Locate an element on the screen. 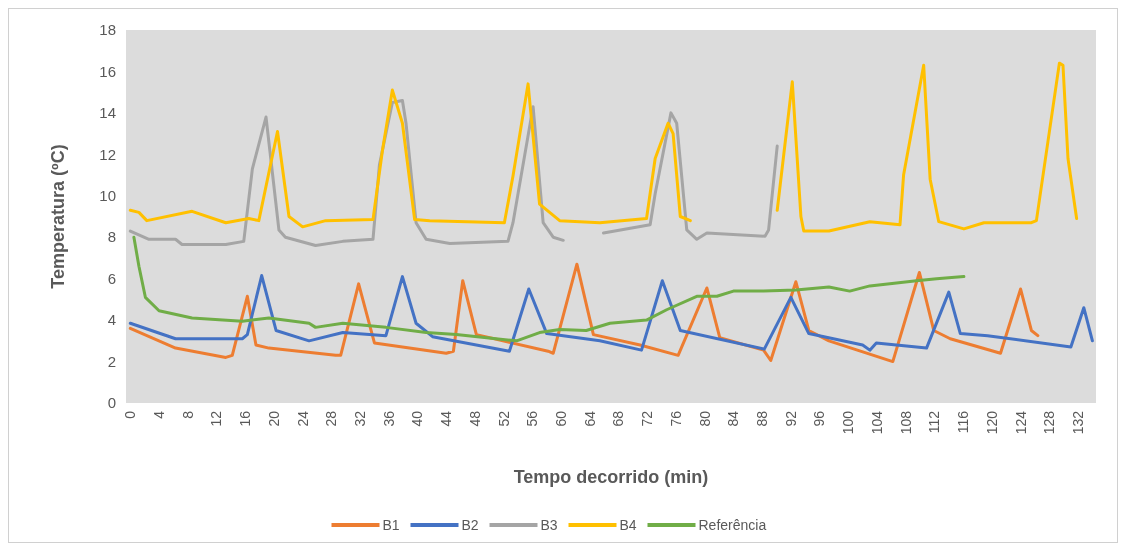 The height and width of the screenshot is (553, 1130). x-tick-label: 48 is located at coordinates (474, 418).